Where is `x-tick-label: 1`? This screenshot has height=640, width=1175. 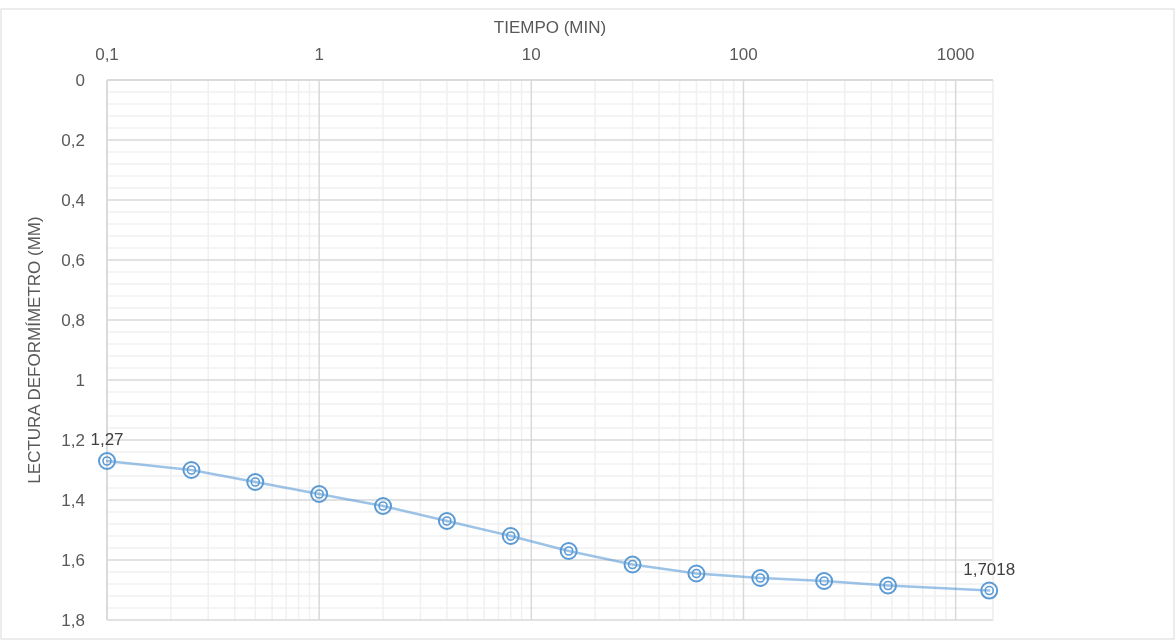
x-tick-label: 1 is located at coordinates (319, 54).